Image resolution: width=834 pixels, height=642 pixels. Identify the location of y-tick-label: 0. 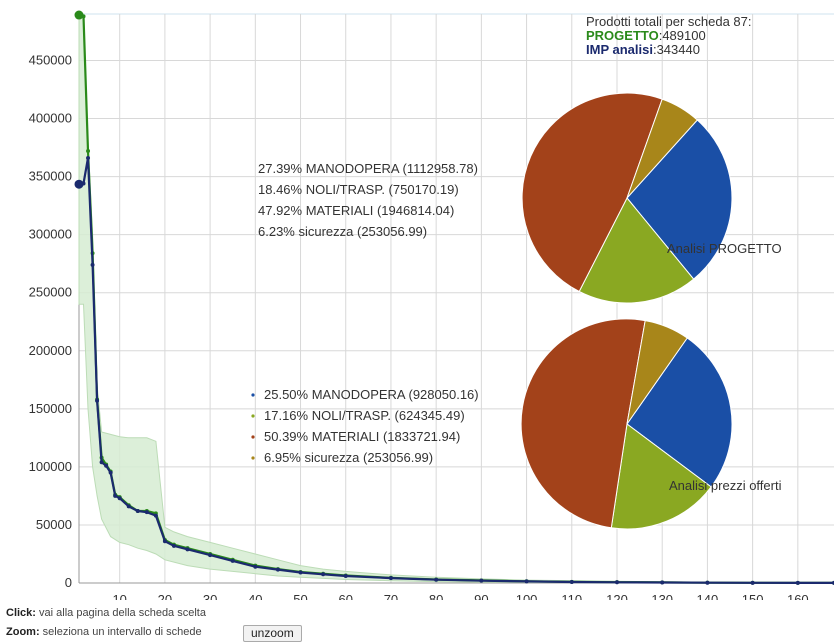
(68, 582).